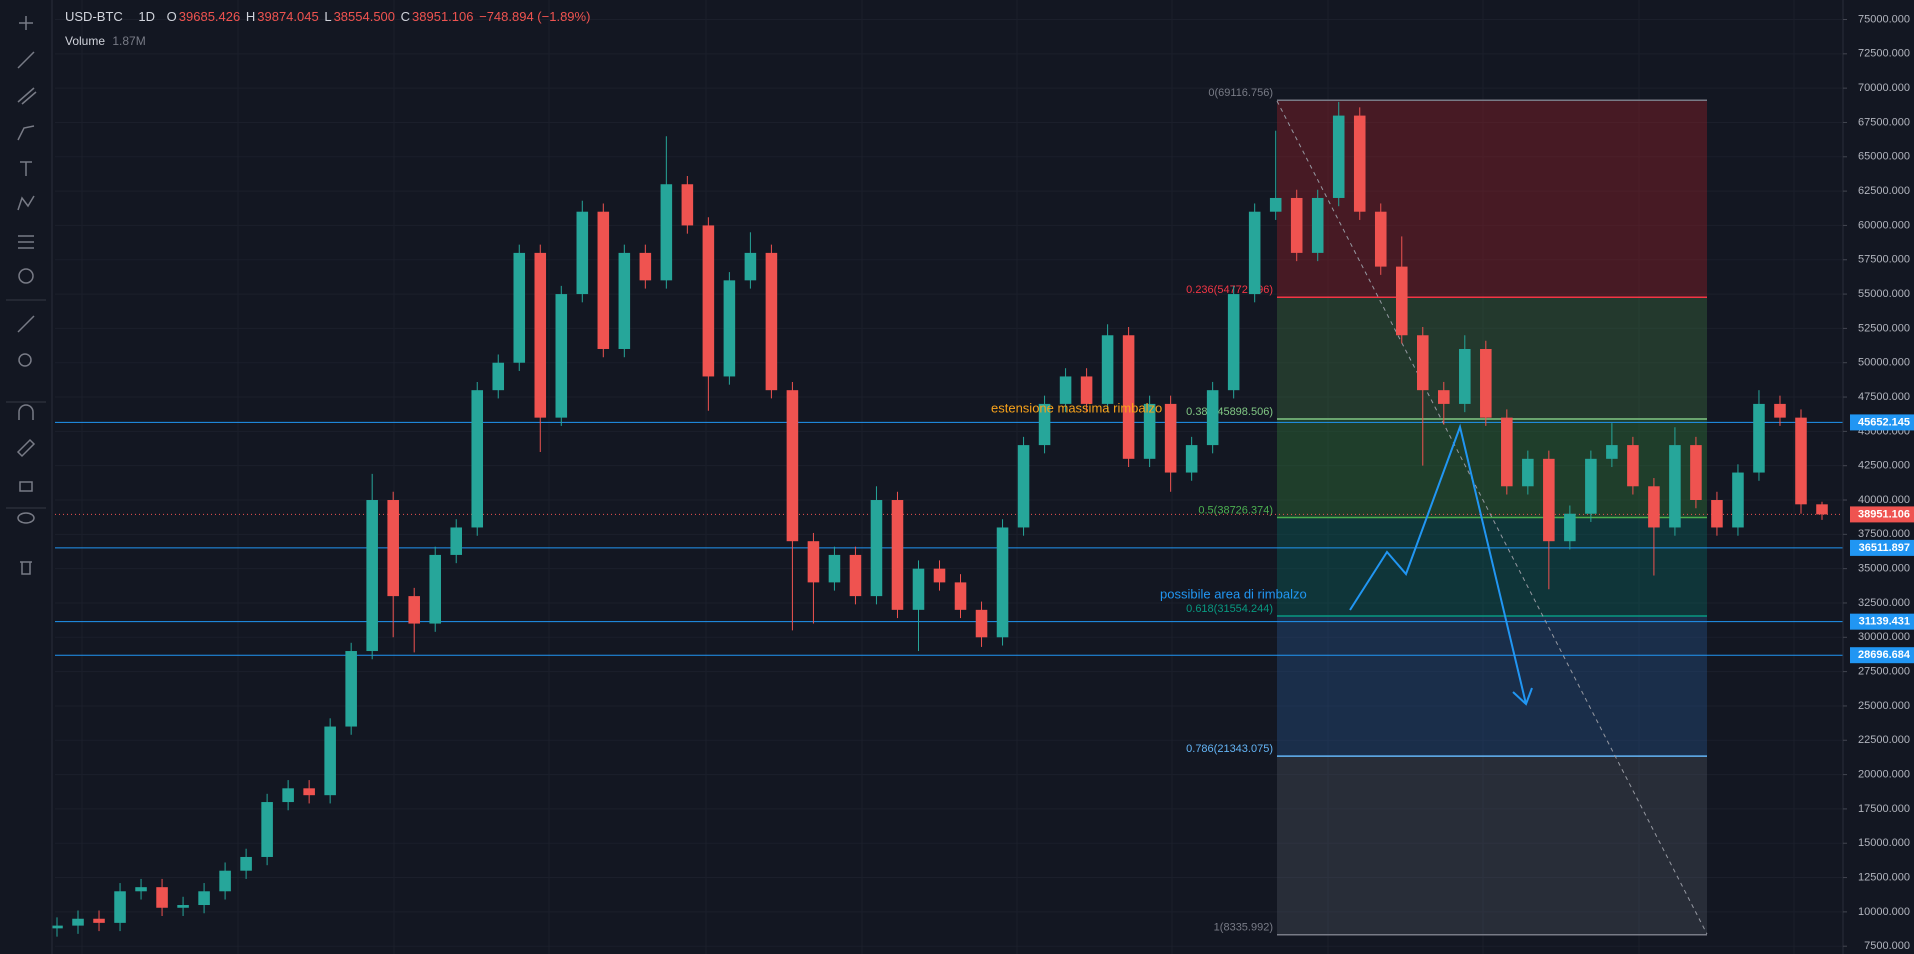  What do you see at coordinates (1884, 422) in the screenshot?
I see `price-tag-label: 45652.145` at bounding box center [1884, 422].